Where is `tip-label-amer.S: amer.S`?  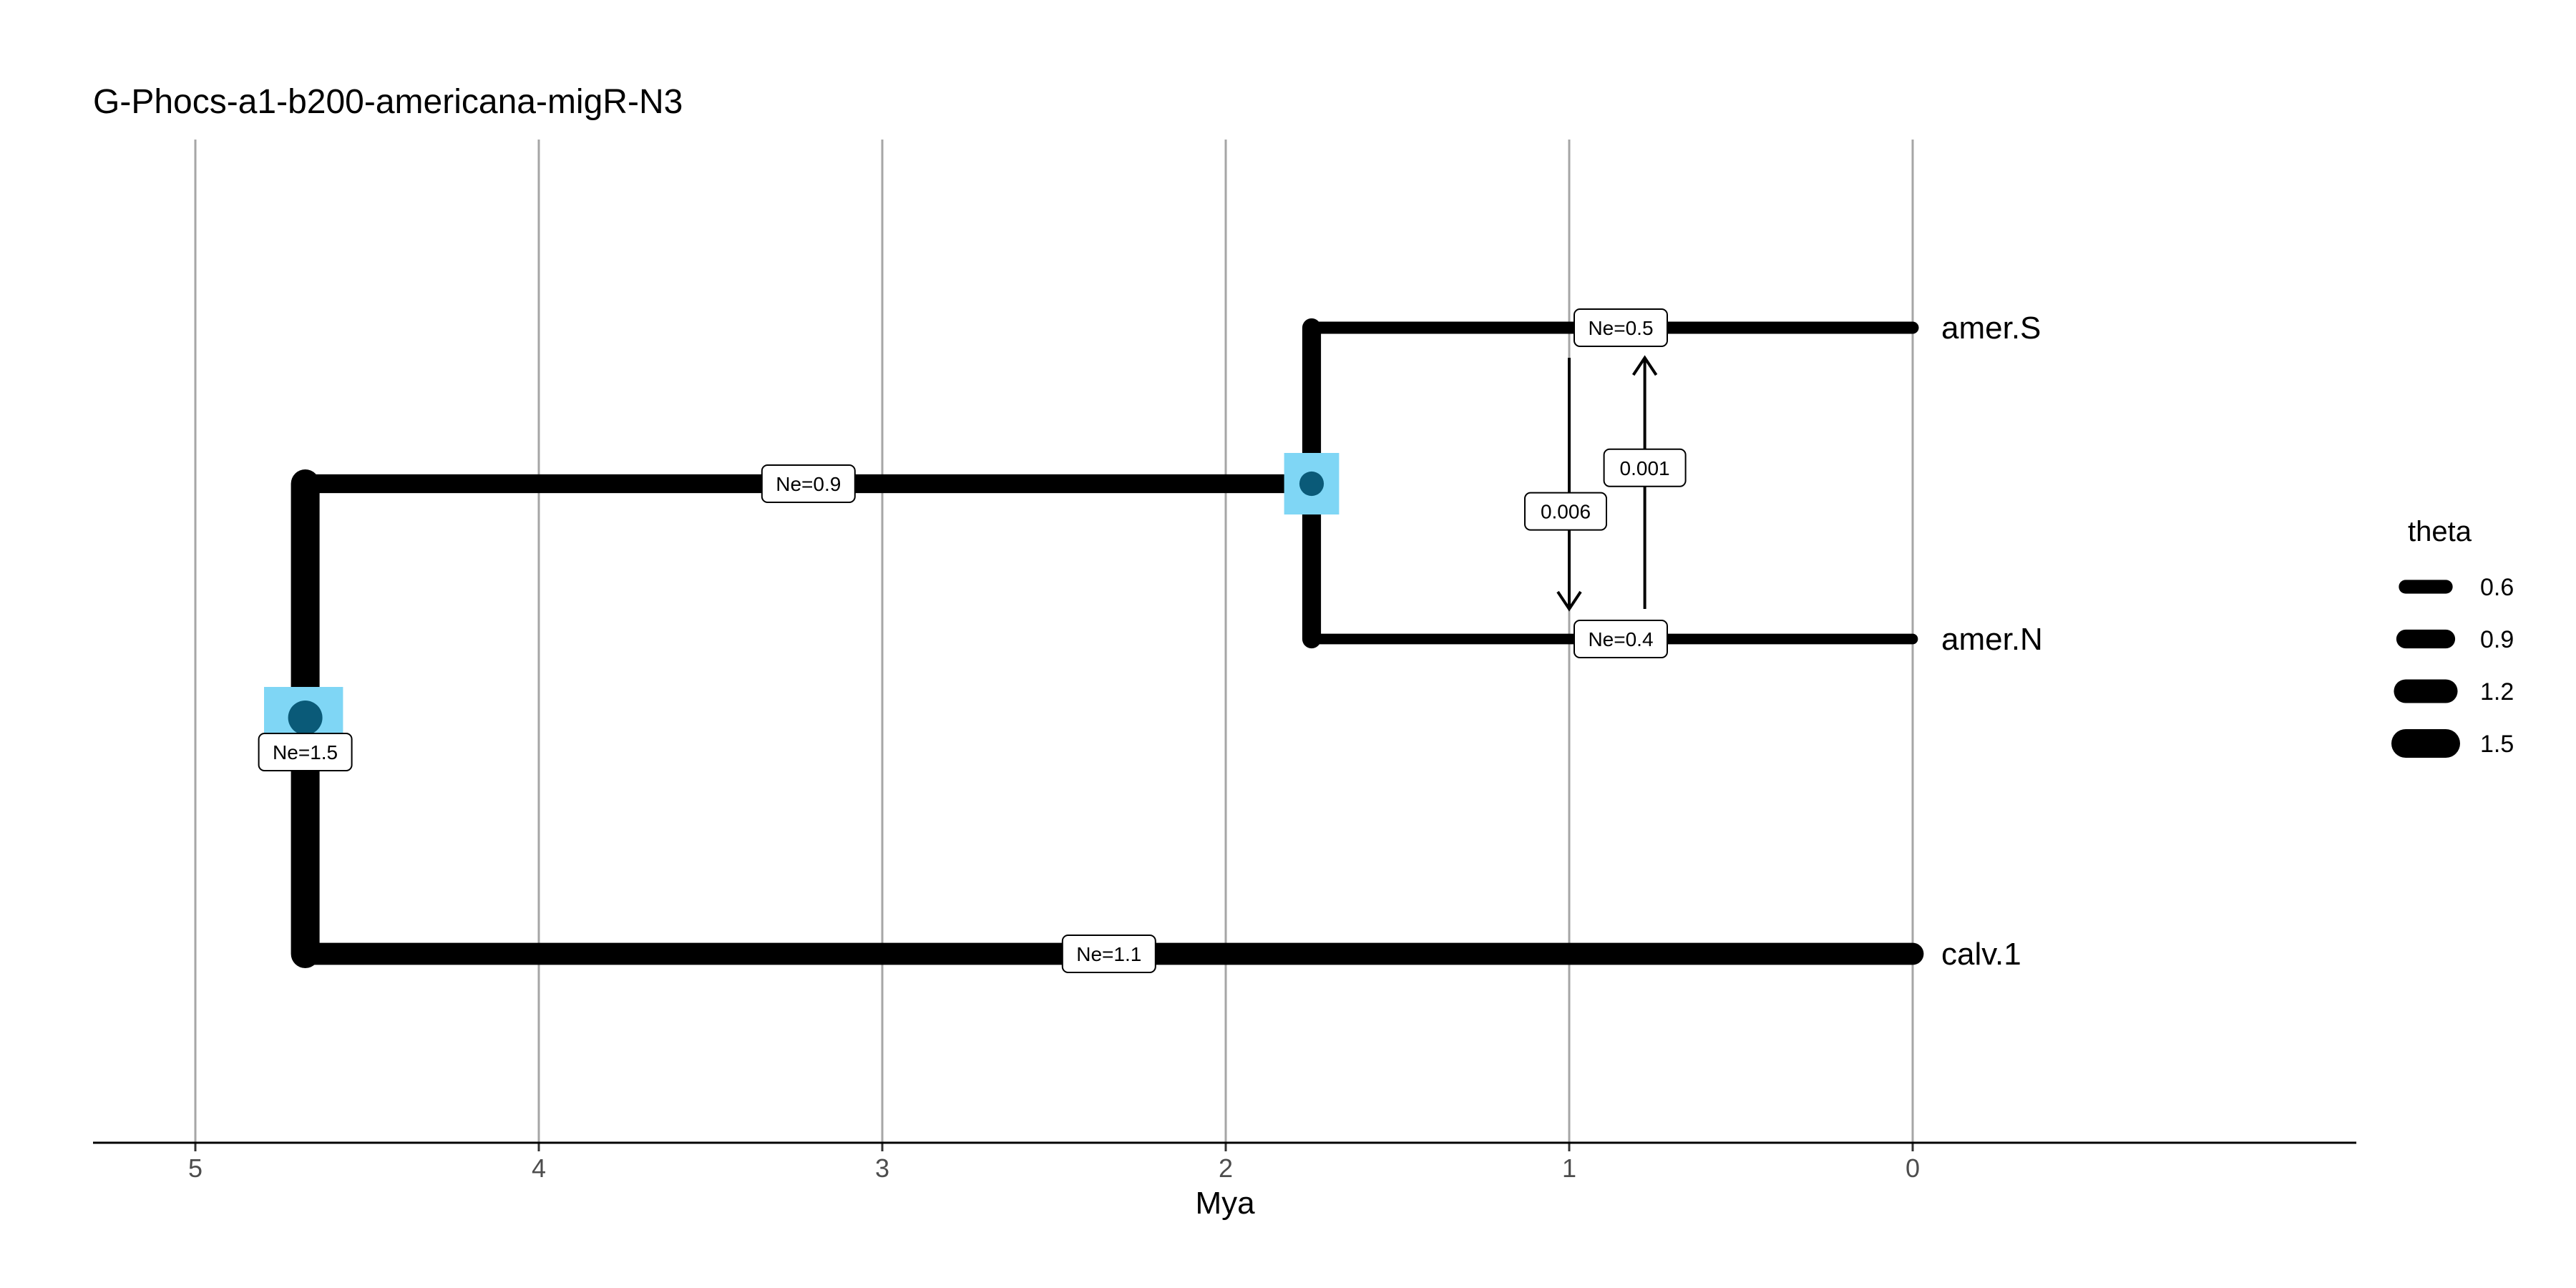
tip-label-amer.S: amer.S is located at coordinates (1991, 328).